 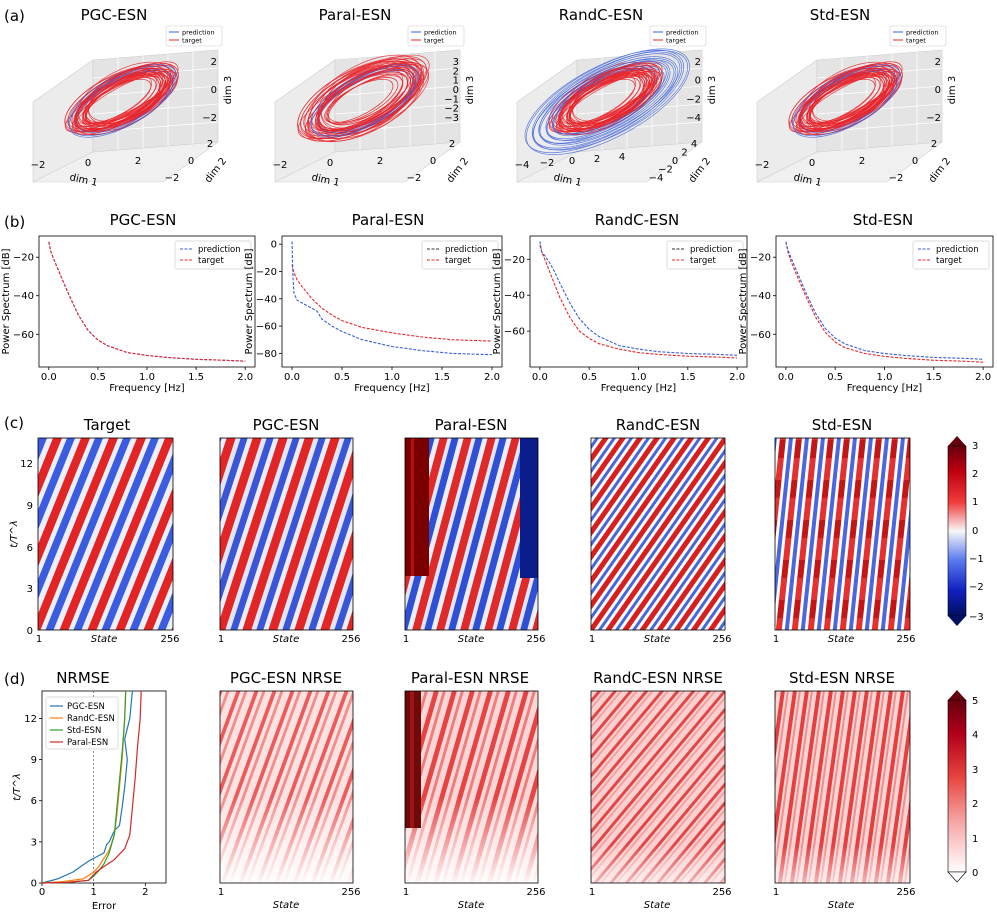 I want to click on spectrum-y-tick: −20, so click(x=514, y=260).